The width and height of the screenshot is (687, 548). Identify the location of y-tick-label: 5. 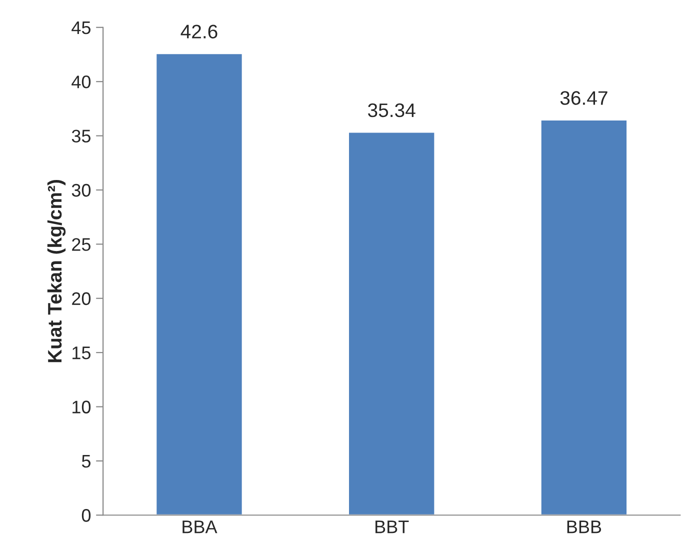
(86, 461).